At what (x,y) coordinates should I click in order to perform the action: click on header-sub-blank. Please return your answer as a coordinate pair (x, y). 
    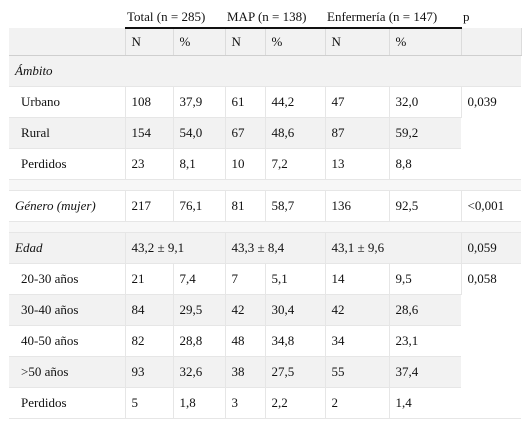
    Looking at the image, I should click on (491, 42).